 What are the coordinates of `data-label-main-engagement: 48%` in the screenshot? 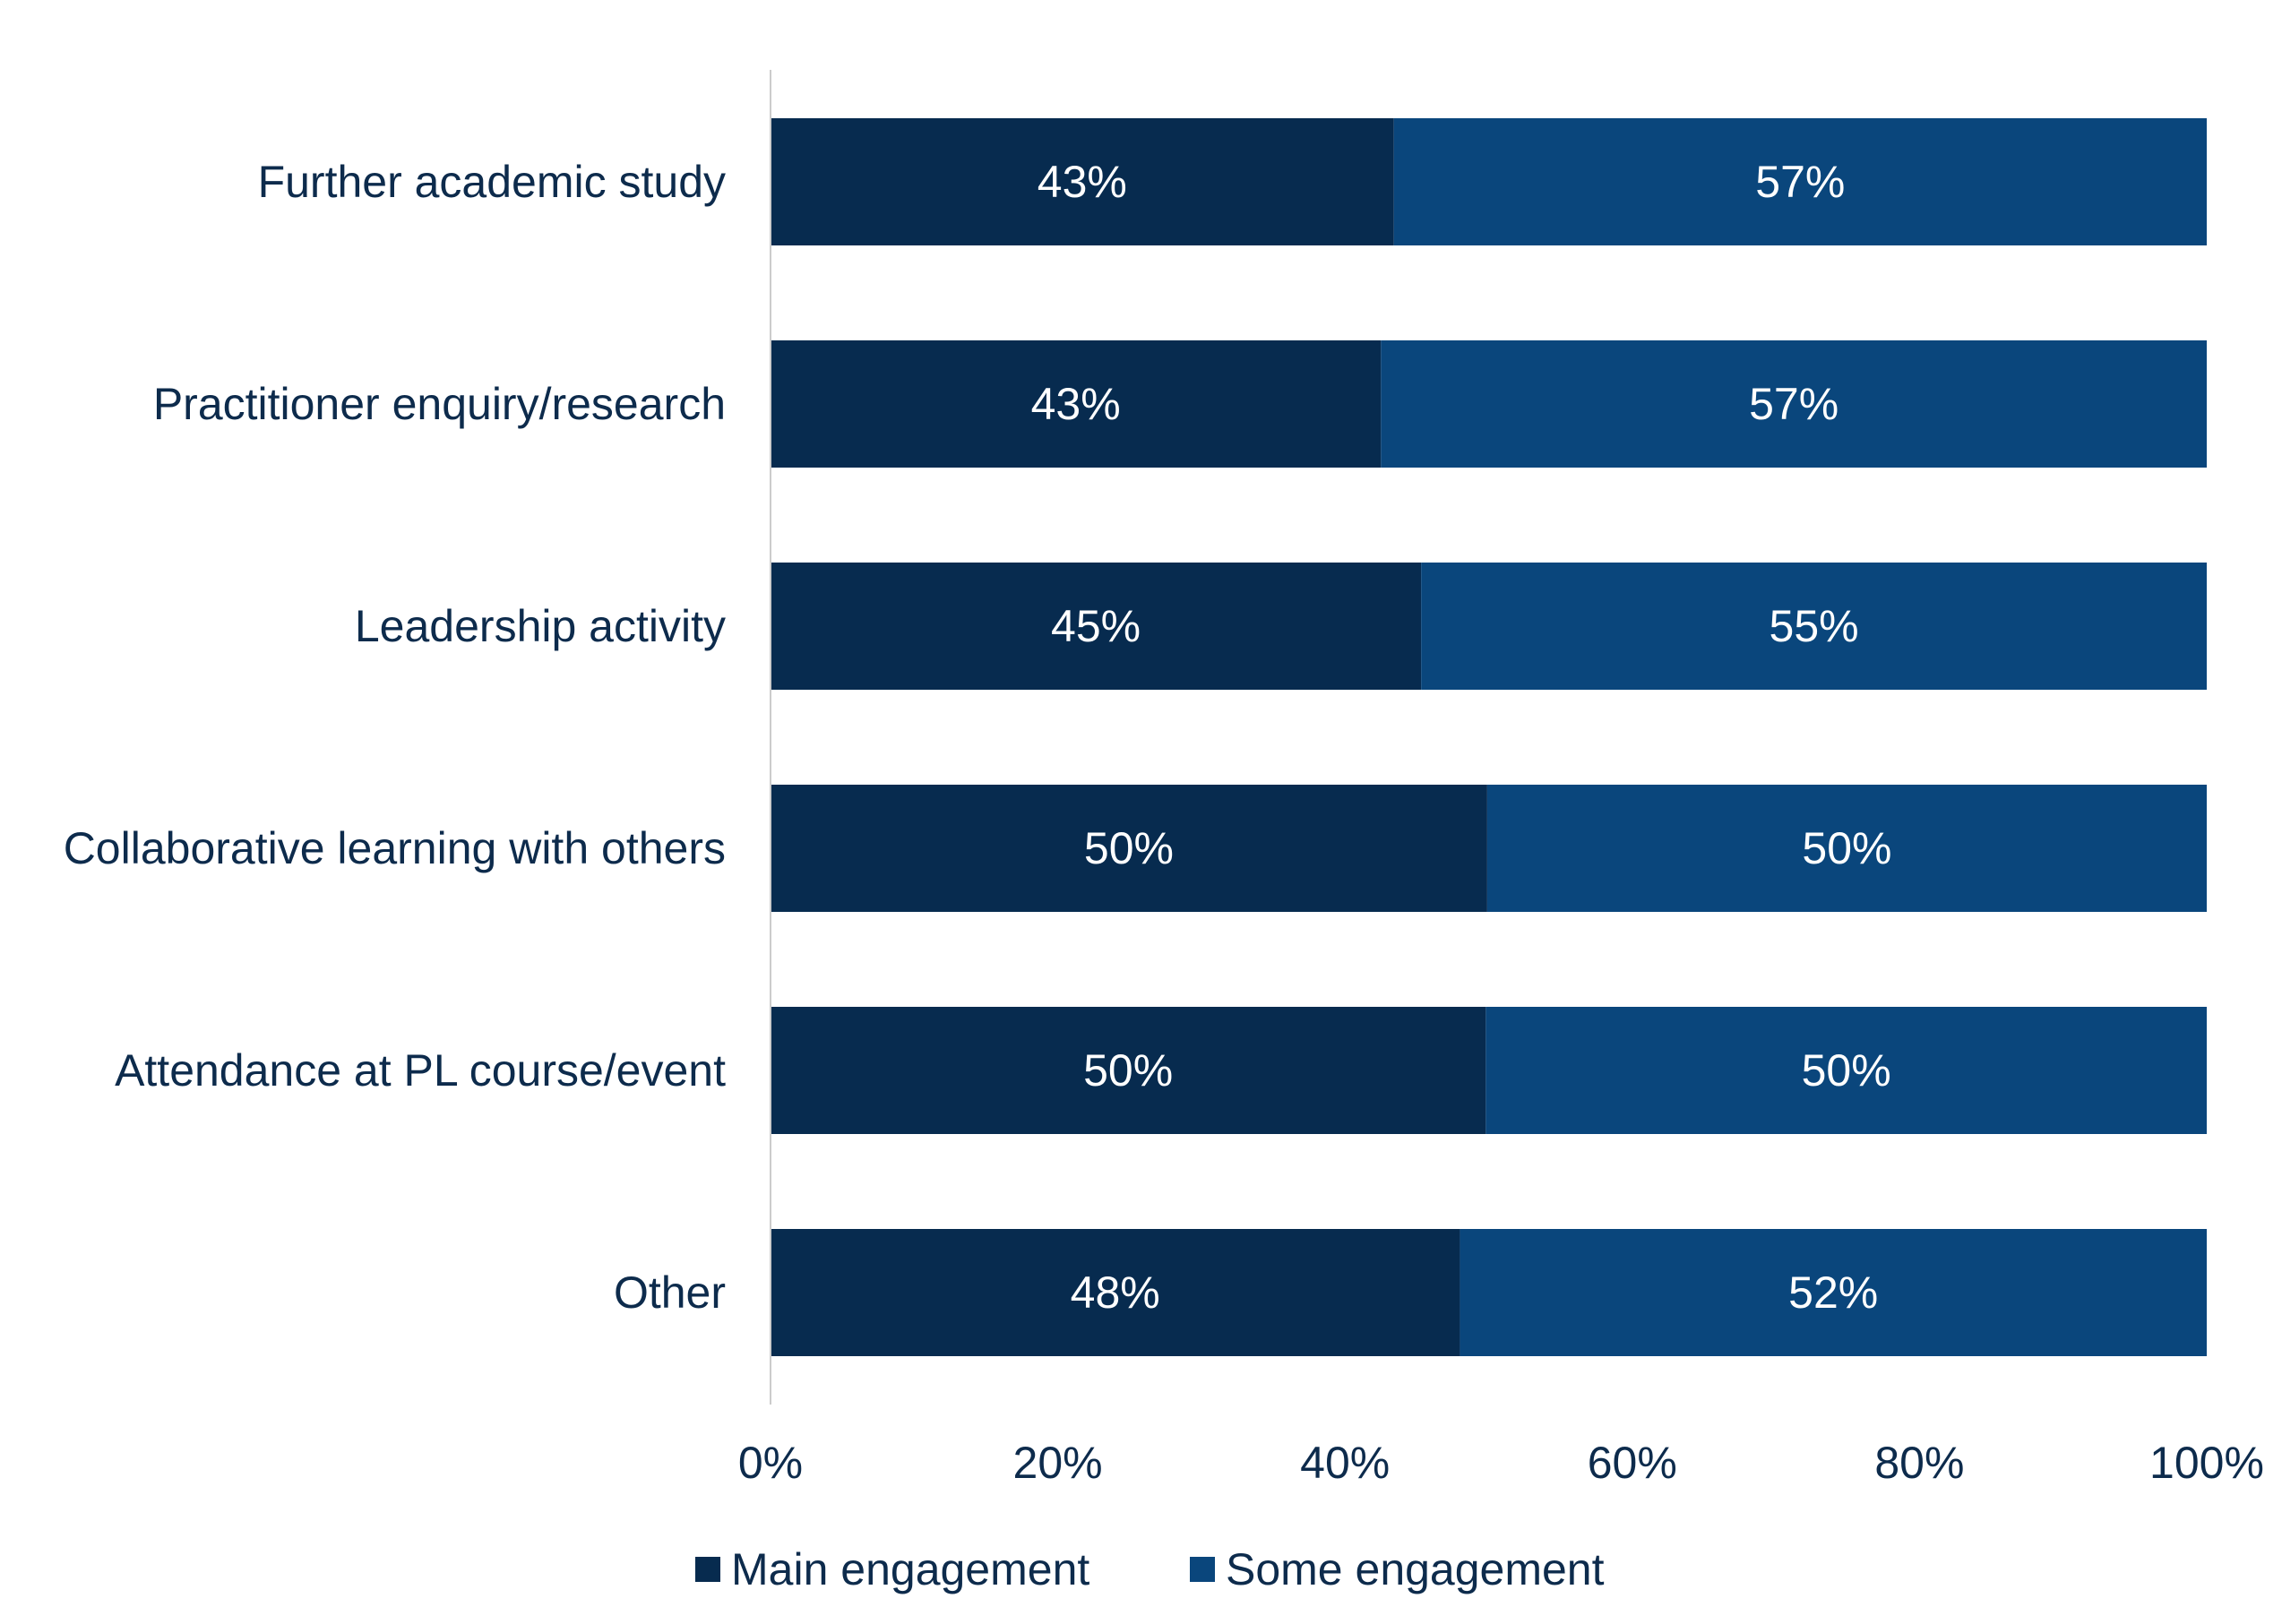 It's located at (1116, 1292).